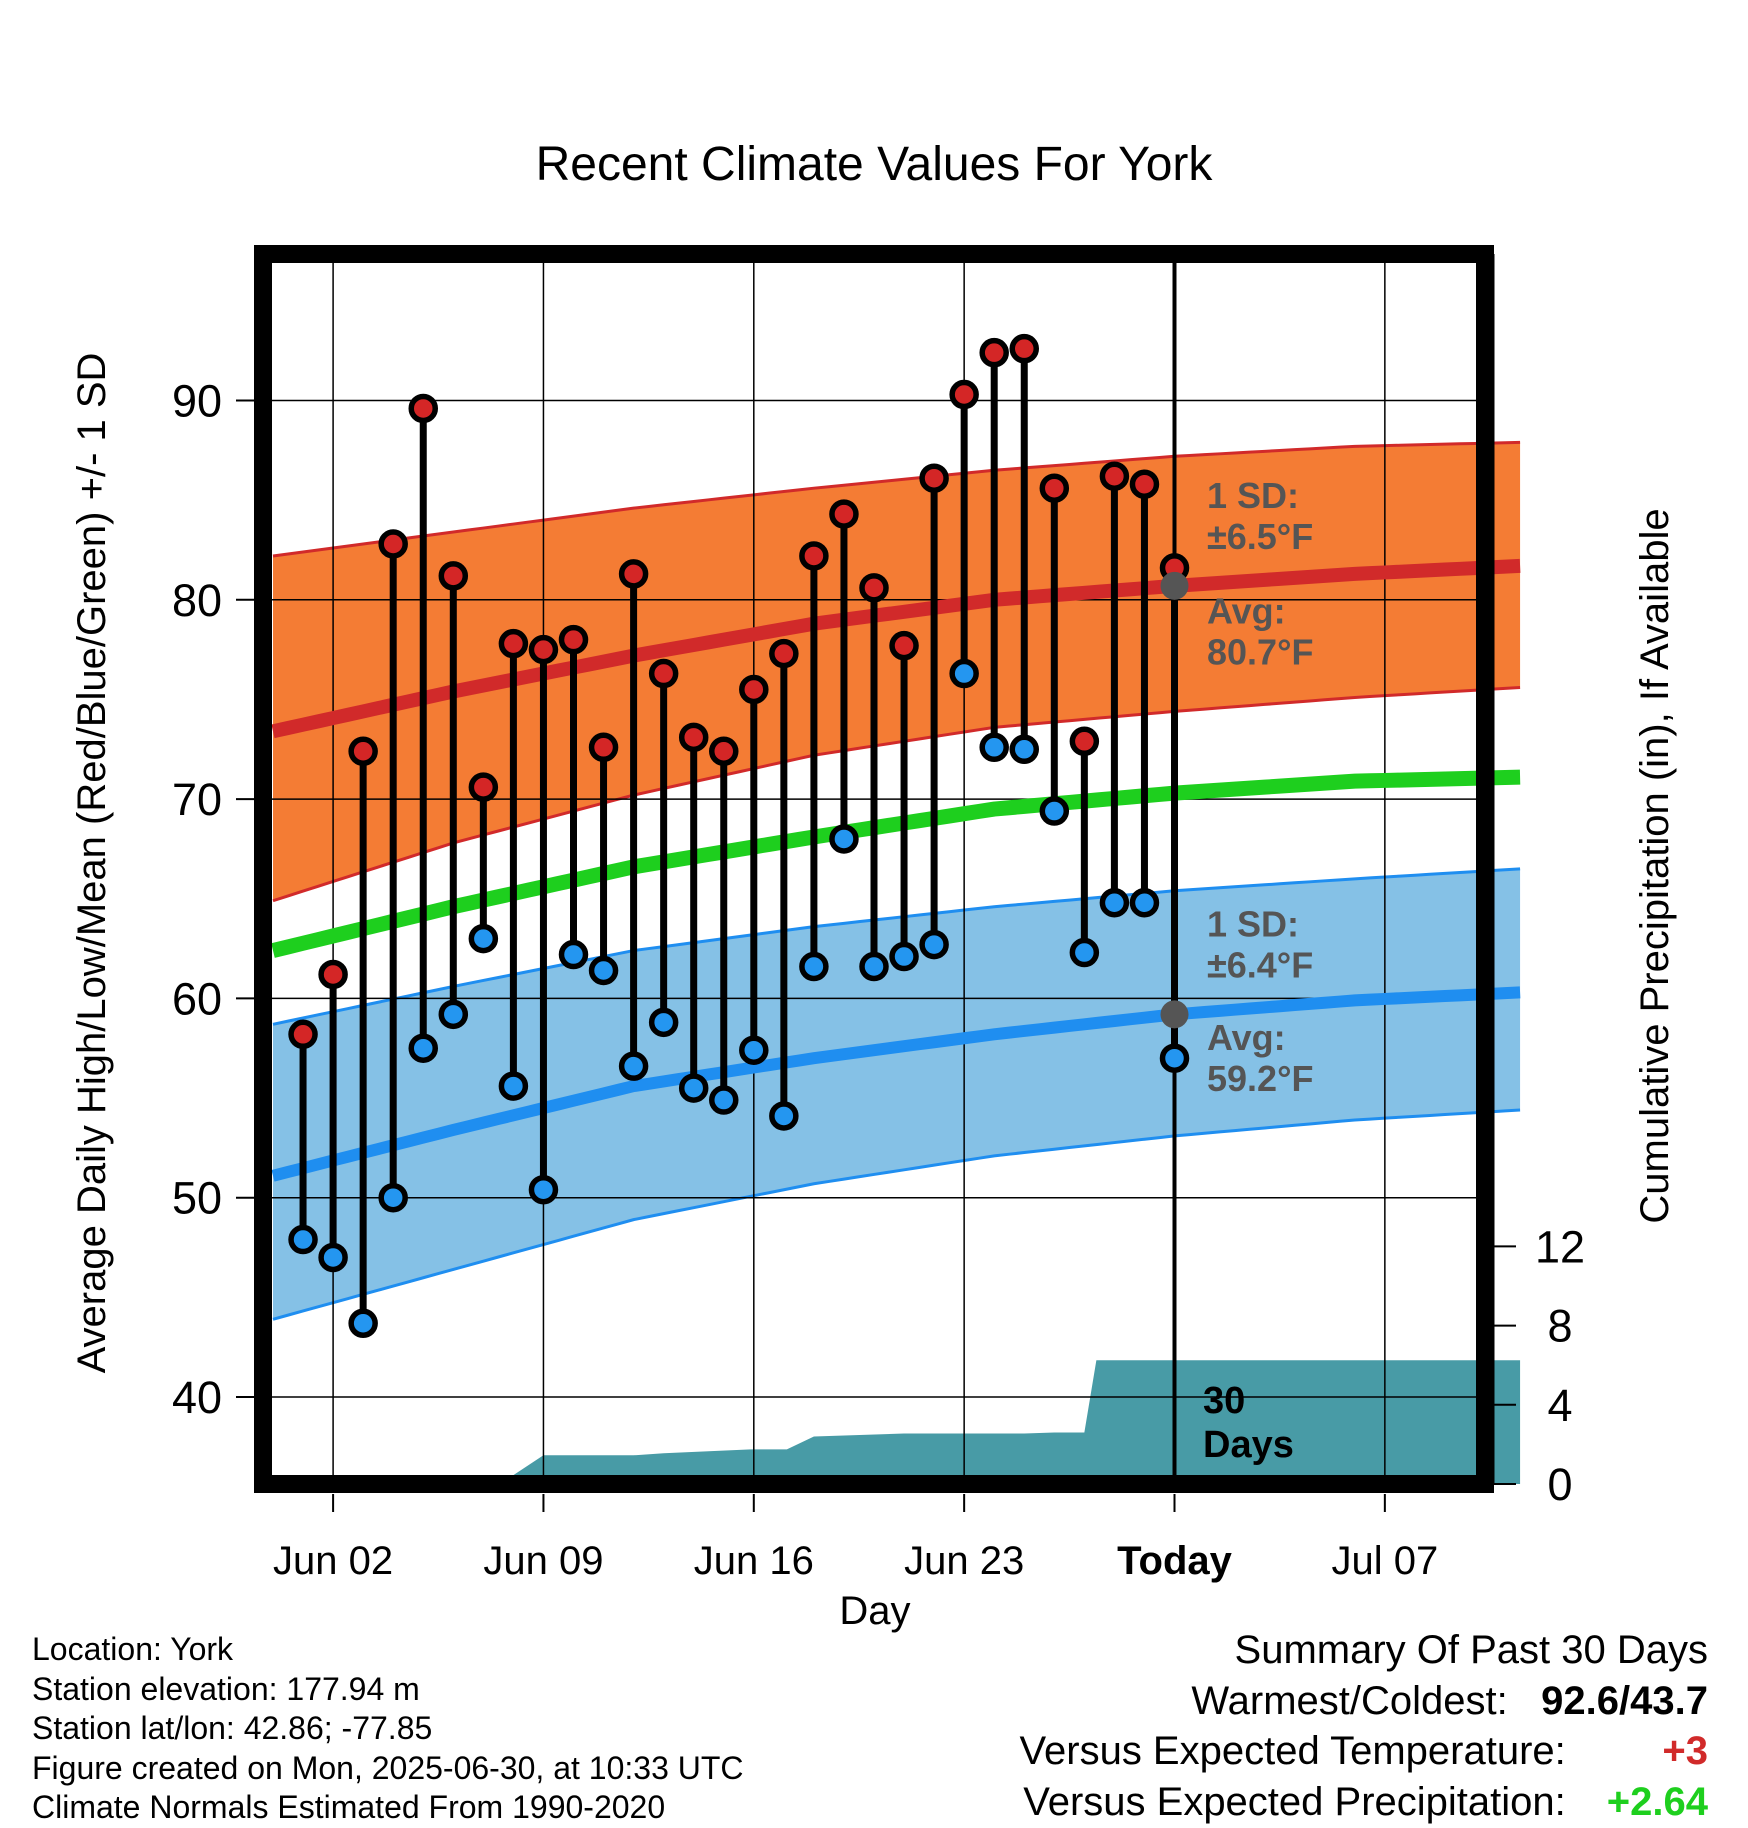 The width and height of the screenshot is (1748, 1828). I want to click on y2-tick-label: 8, so click(1559, 1326).